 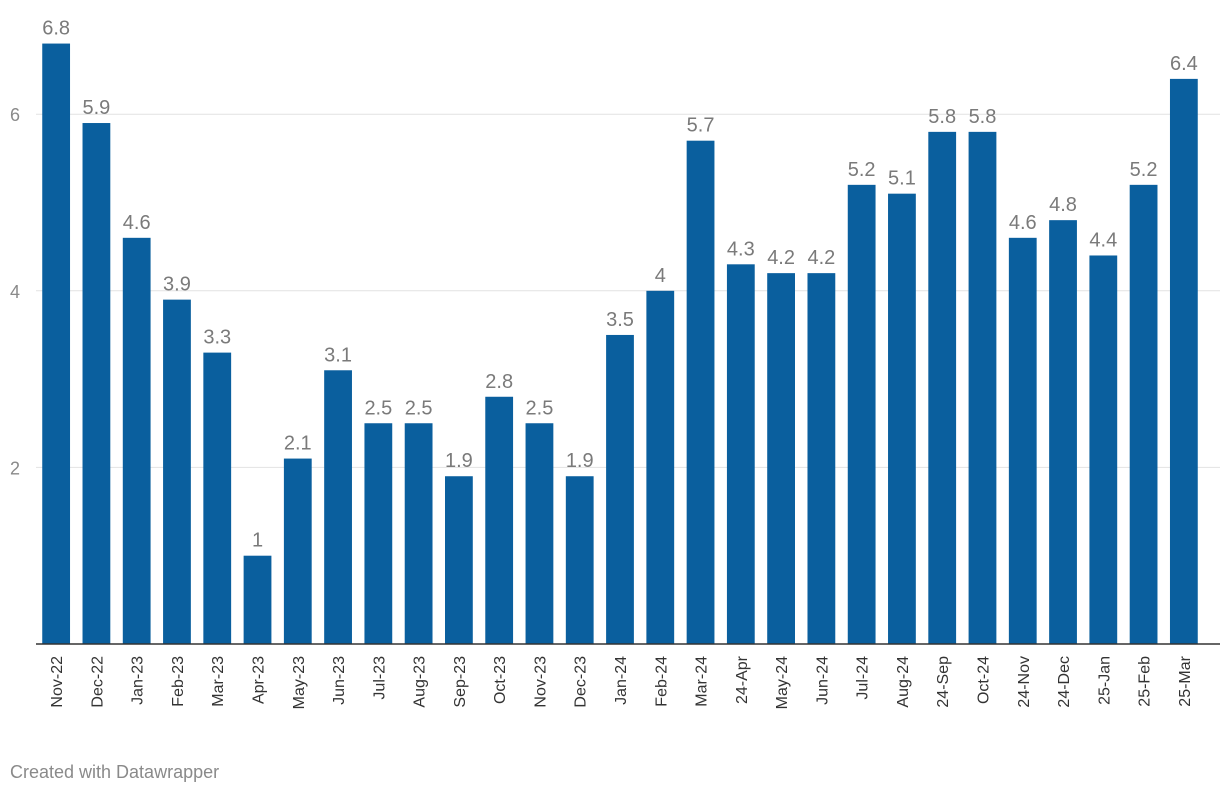 I want to click on x-tick-label: Jan-24, so click(x=621, y=680).